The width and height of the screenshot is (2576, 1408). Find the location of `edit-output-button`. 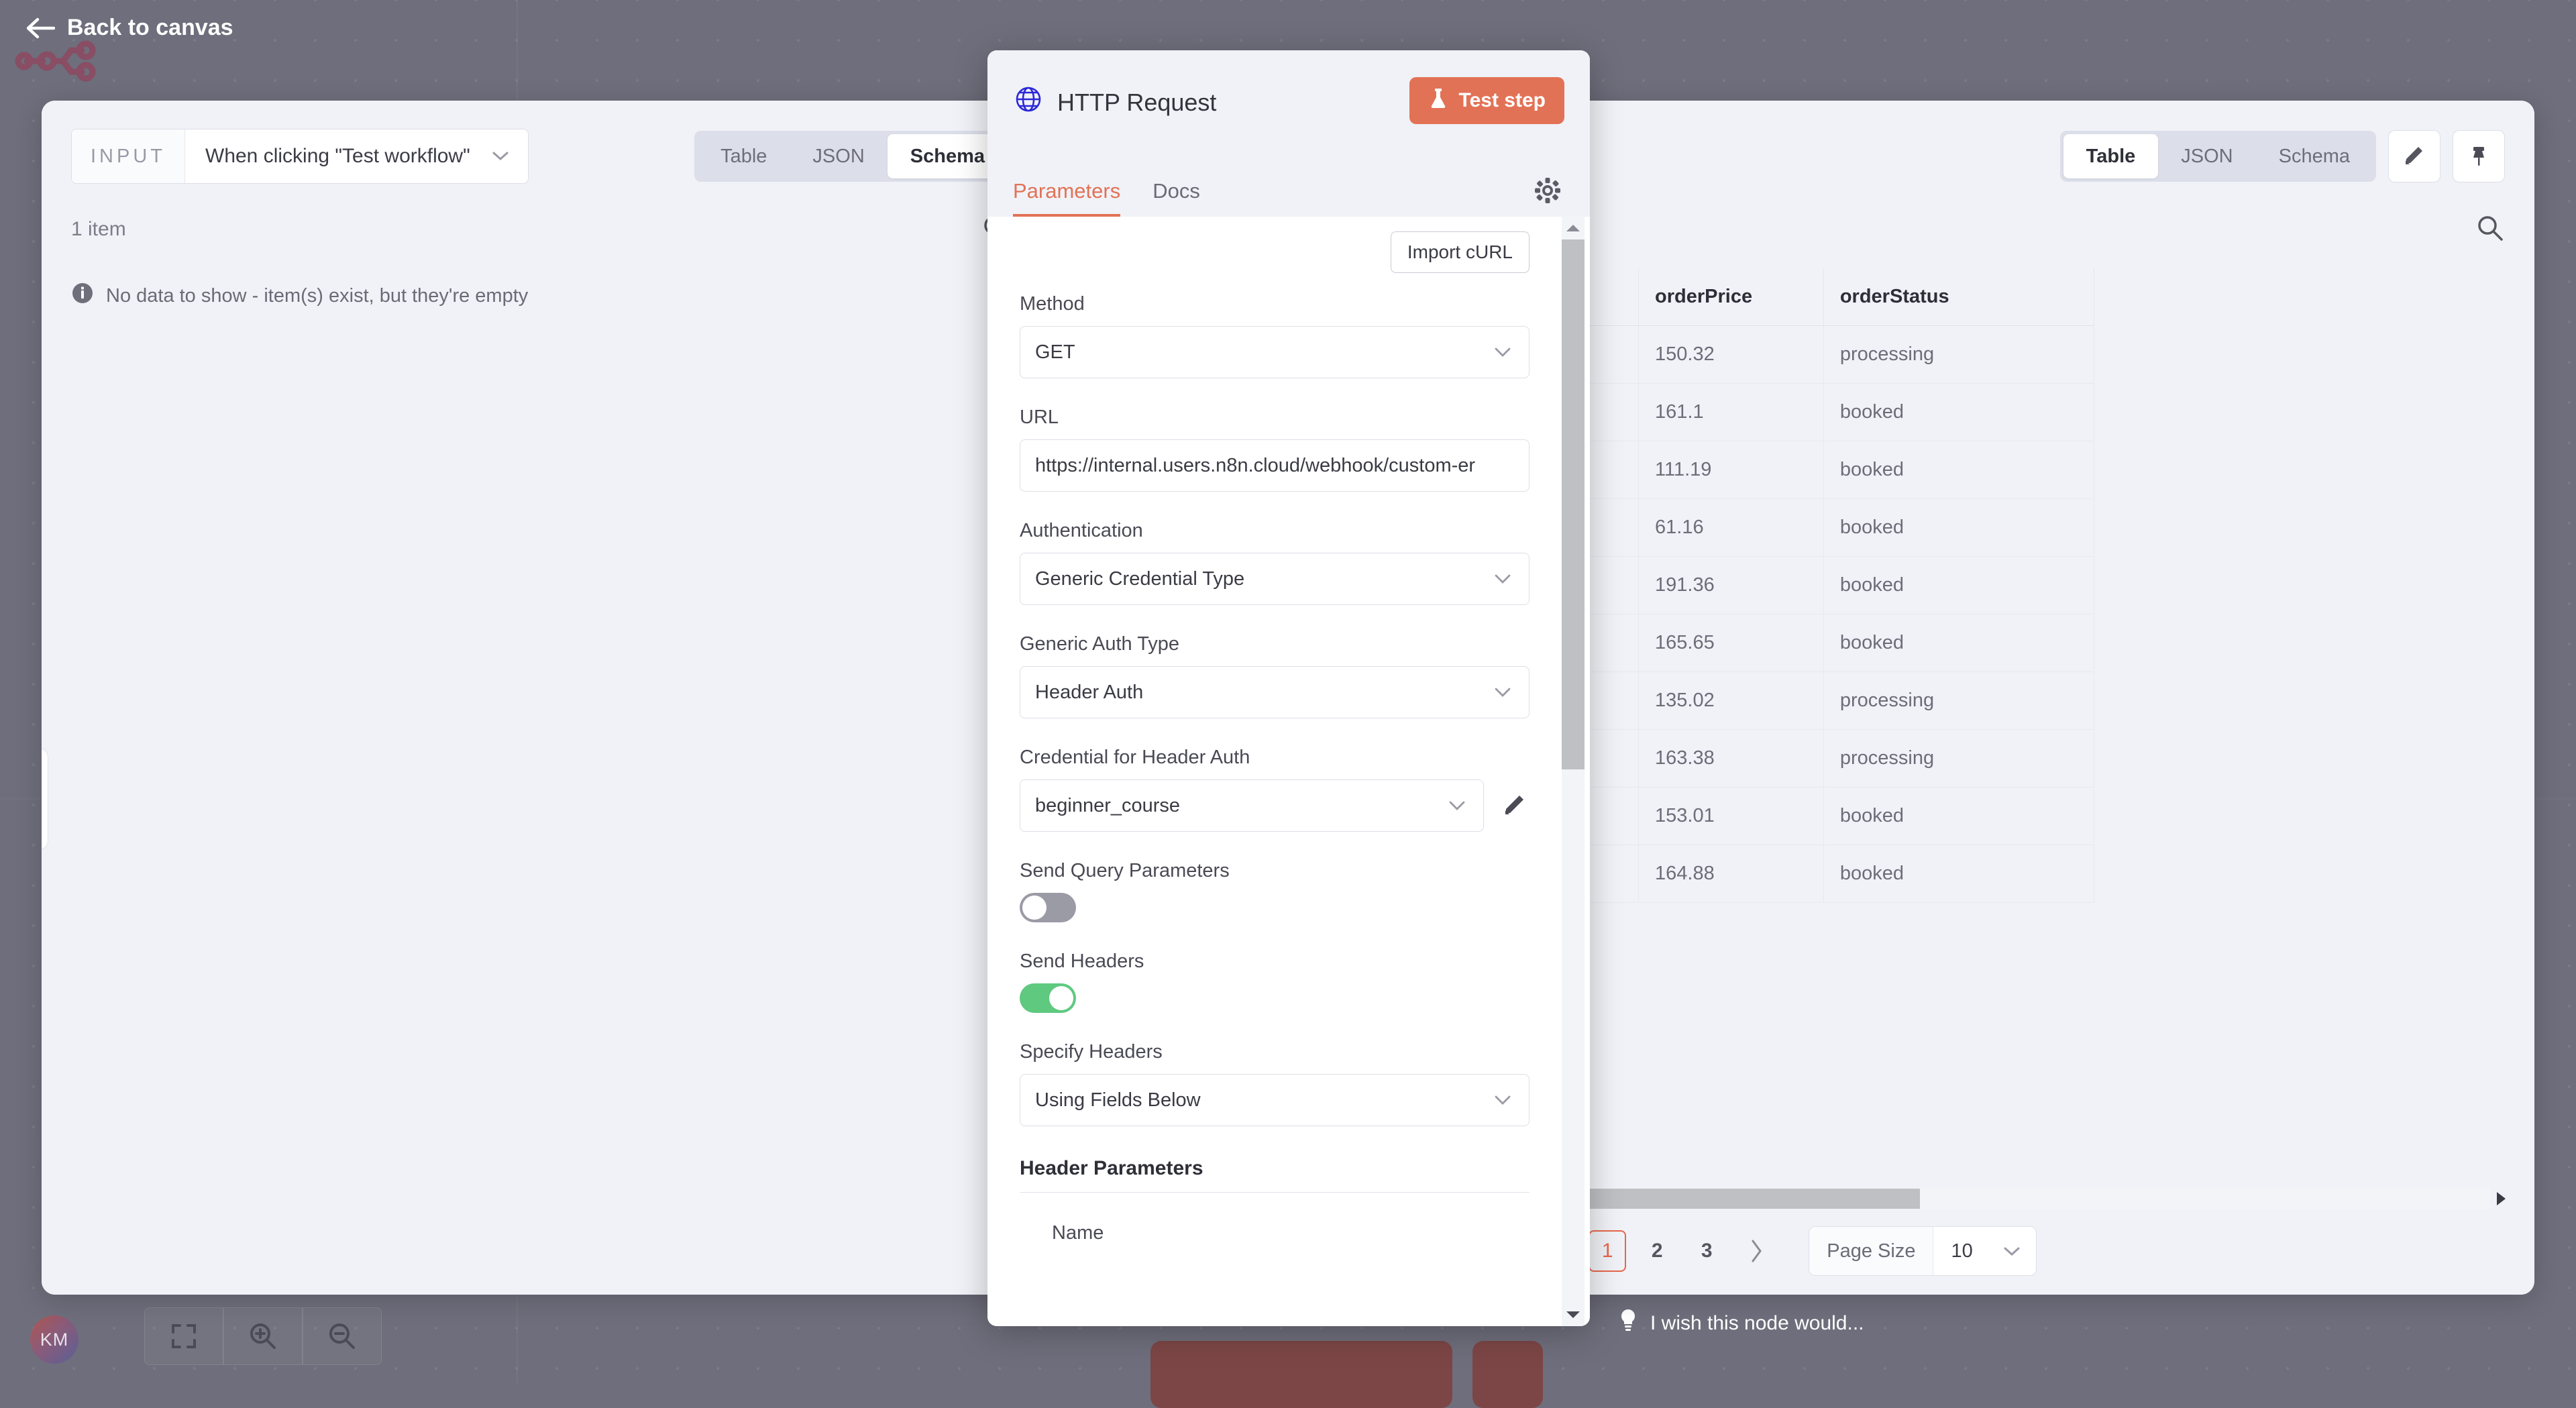

edit-output-button is located at coordinates (2414, 156).